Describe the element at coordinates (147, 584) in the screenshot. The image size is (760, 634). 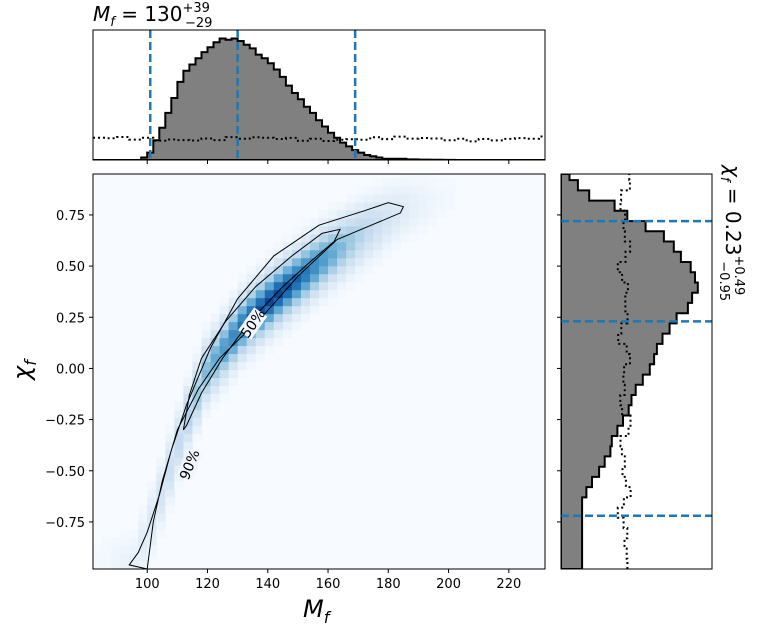
I see `x-tick-label: 100` at that location.